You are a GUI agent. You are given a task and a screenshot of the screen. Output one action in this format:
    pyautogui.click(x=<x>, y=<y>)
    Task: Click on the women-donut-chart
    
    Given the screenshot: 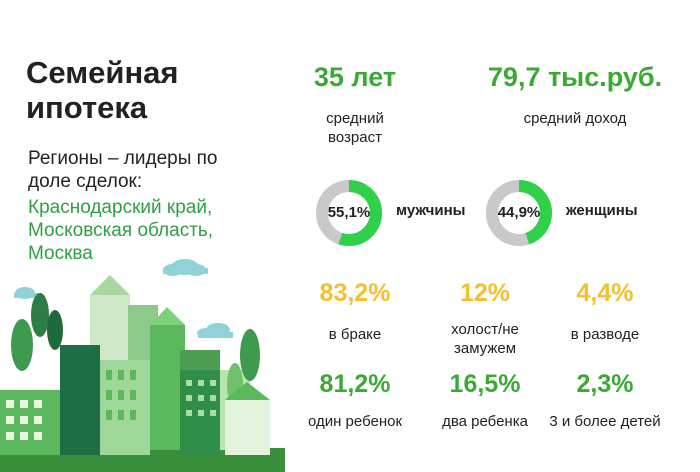 What is the action you would take?
    pyautogui.click(x=519, y=213)
    